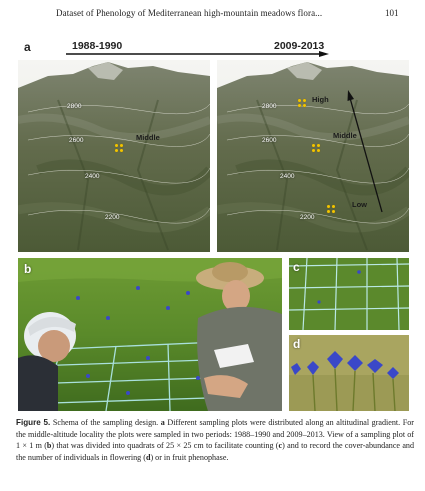  Describe the element at coordinates (317, 148) in the screenshot. I see `plot-marker-middle-right` at that location.